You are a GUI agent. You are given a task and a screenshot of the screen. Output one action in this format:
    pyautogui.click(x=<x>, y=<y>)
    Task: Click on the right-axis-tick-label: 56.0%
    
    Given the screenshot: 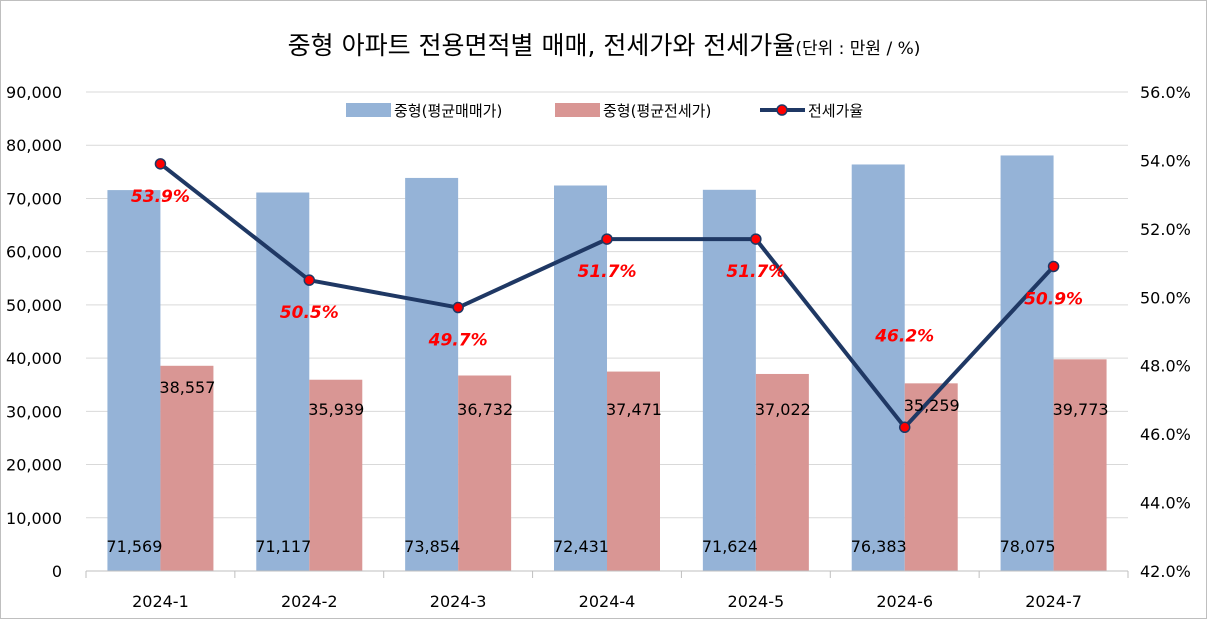 What is the action you would take?
    pyautogui.click(x=1165, y=92)
    